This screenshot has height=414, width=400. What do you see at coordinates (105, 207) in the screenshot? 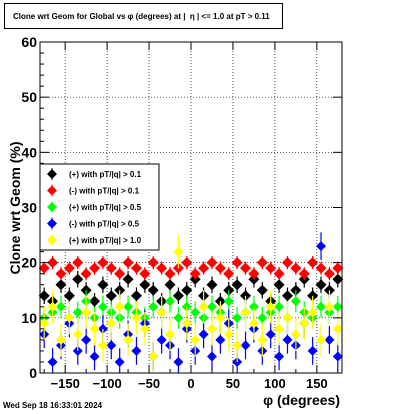
I see `legend-label: (+) with pT/|q| > 0.5` at bounding box center [105, 207].